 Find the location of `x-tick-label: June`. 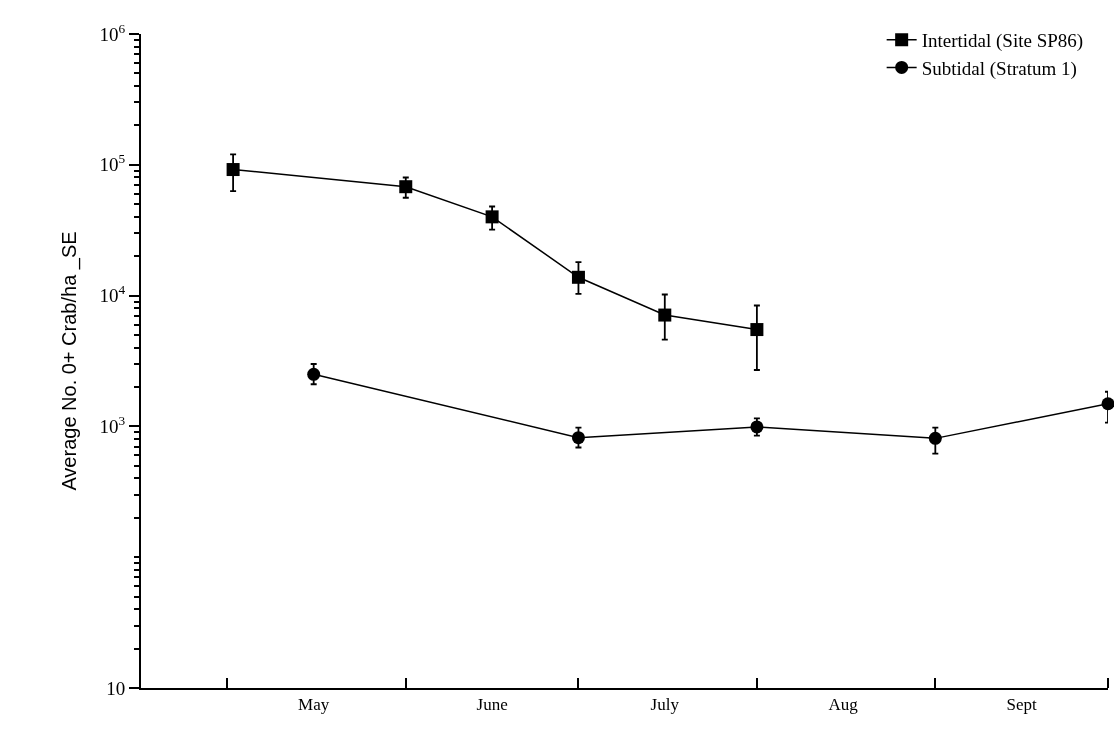

x-tick-label: June is located at coordinates (492, 705).